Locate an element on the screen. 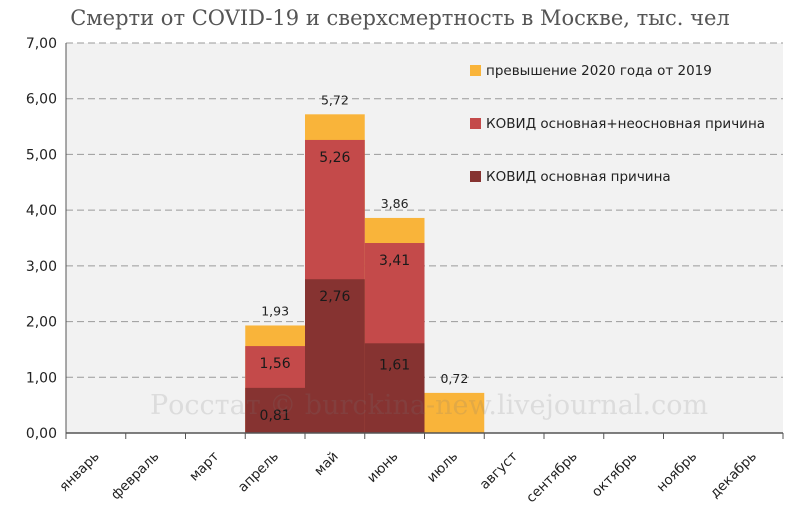  data-label: 3,41 is located at coordinates (394, 261).